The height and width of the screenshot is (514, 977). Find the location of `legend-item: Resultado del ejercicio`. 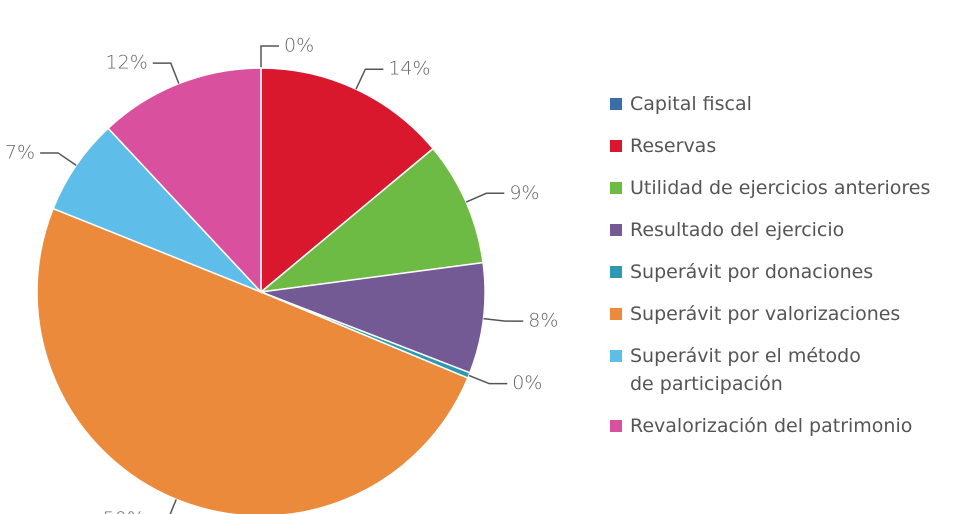

legend-item: Resultado del ejercicio is located at coordinates (770, 230).